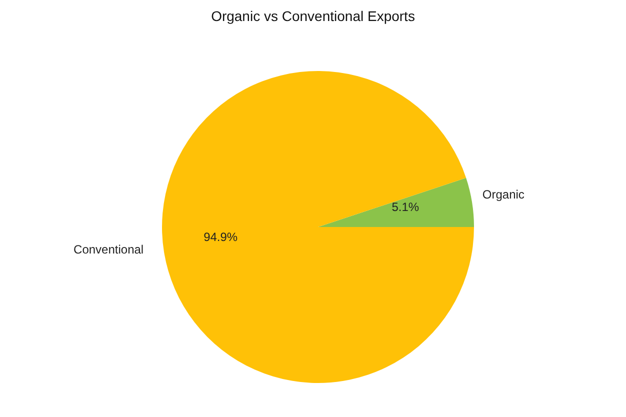 The width and height of the screenshot is (626, 417). I want to click on chart-title: Organic vs Conventional Exports, so click(313, 16).